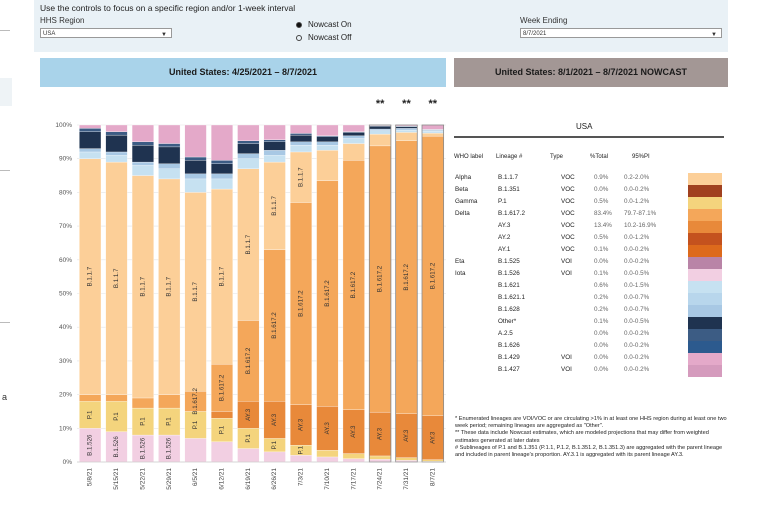 This screenshot has width=768, height=512. I want to click on lineage-cell: B.1.526, so click(509, 273).